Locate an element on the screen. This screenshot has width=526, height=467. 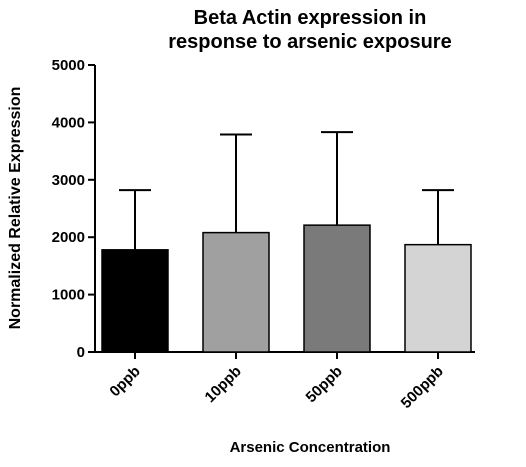
x-axis-label: Arsenic Concentration is located at coordinates (310, 447).